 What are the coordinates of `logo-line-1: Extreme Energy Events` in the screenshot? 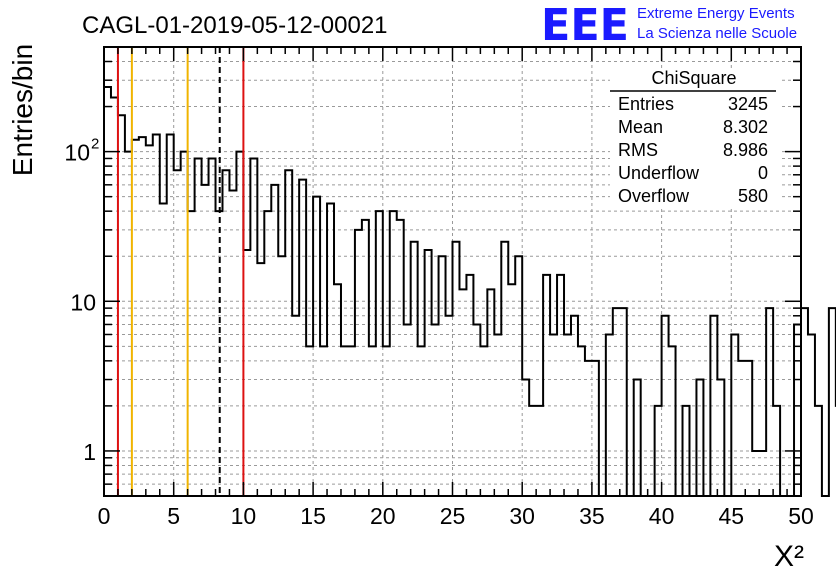 It's located at (716, 13).